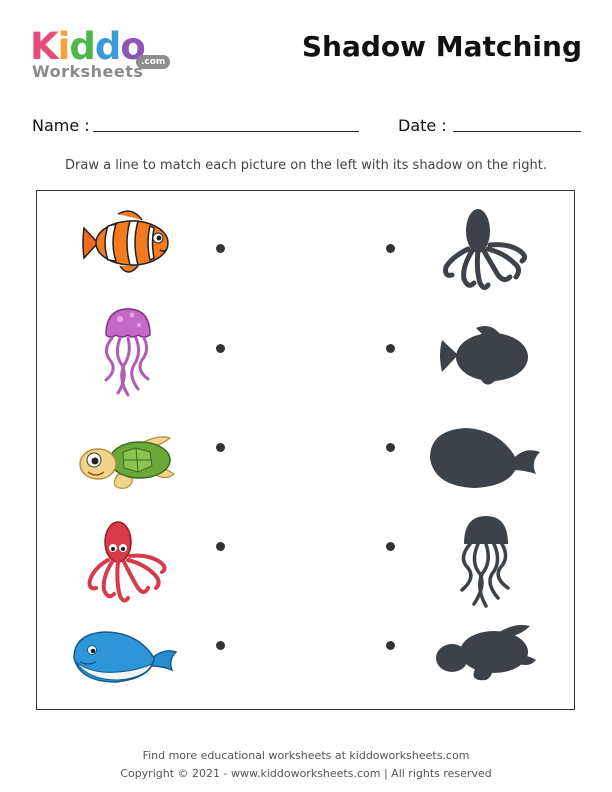 Image resolution: width=612 pixels, height=792 pixels. I want to click on octopus-icon, so click(127, 562).